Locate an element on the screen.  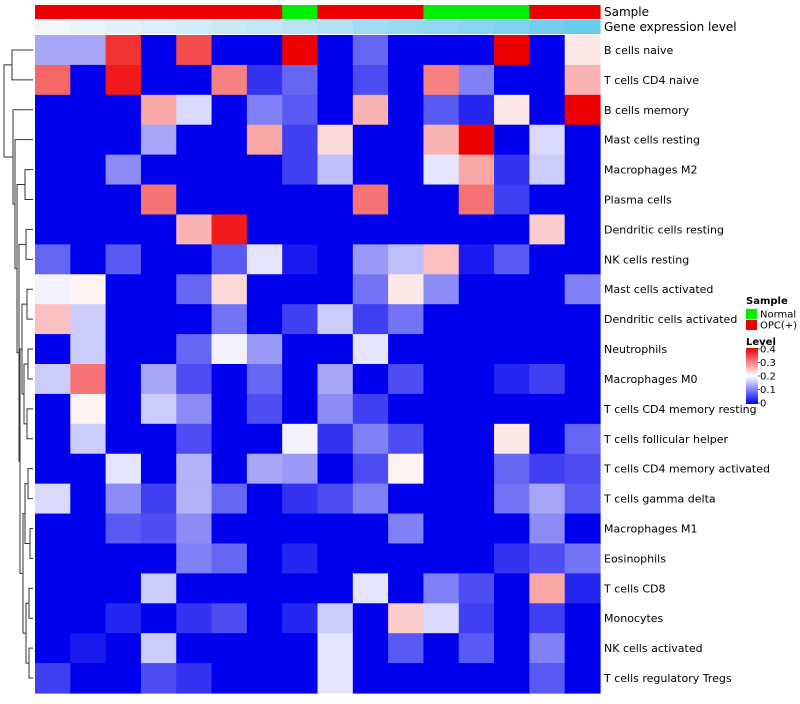
sample-legend-swatch is located at coordinates (751, 325).